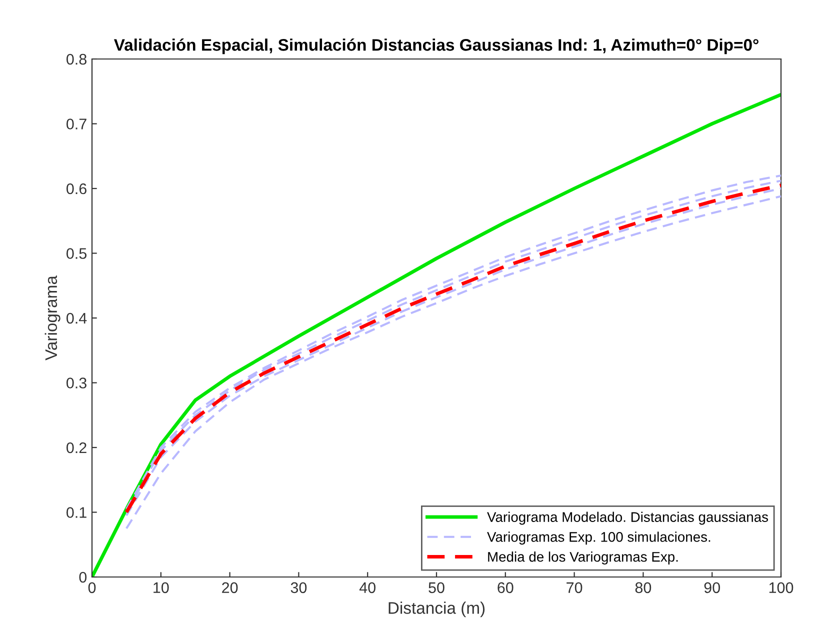 This screenshot has width=823, height=639. What do you see at coordinates (76, 383) in the screenshot?
I see `y-tick-label: 0.3` at bounding box center [76, 383].